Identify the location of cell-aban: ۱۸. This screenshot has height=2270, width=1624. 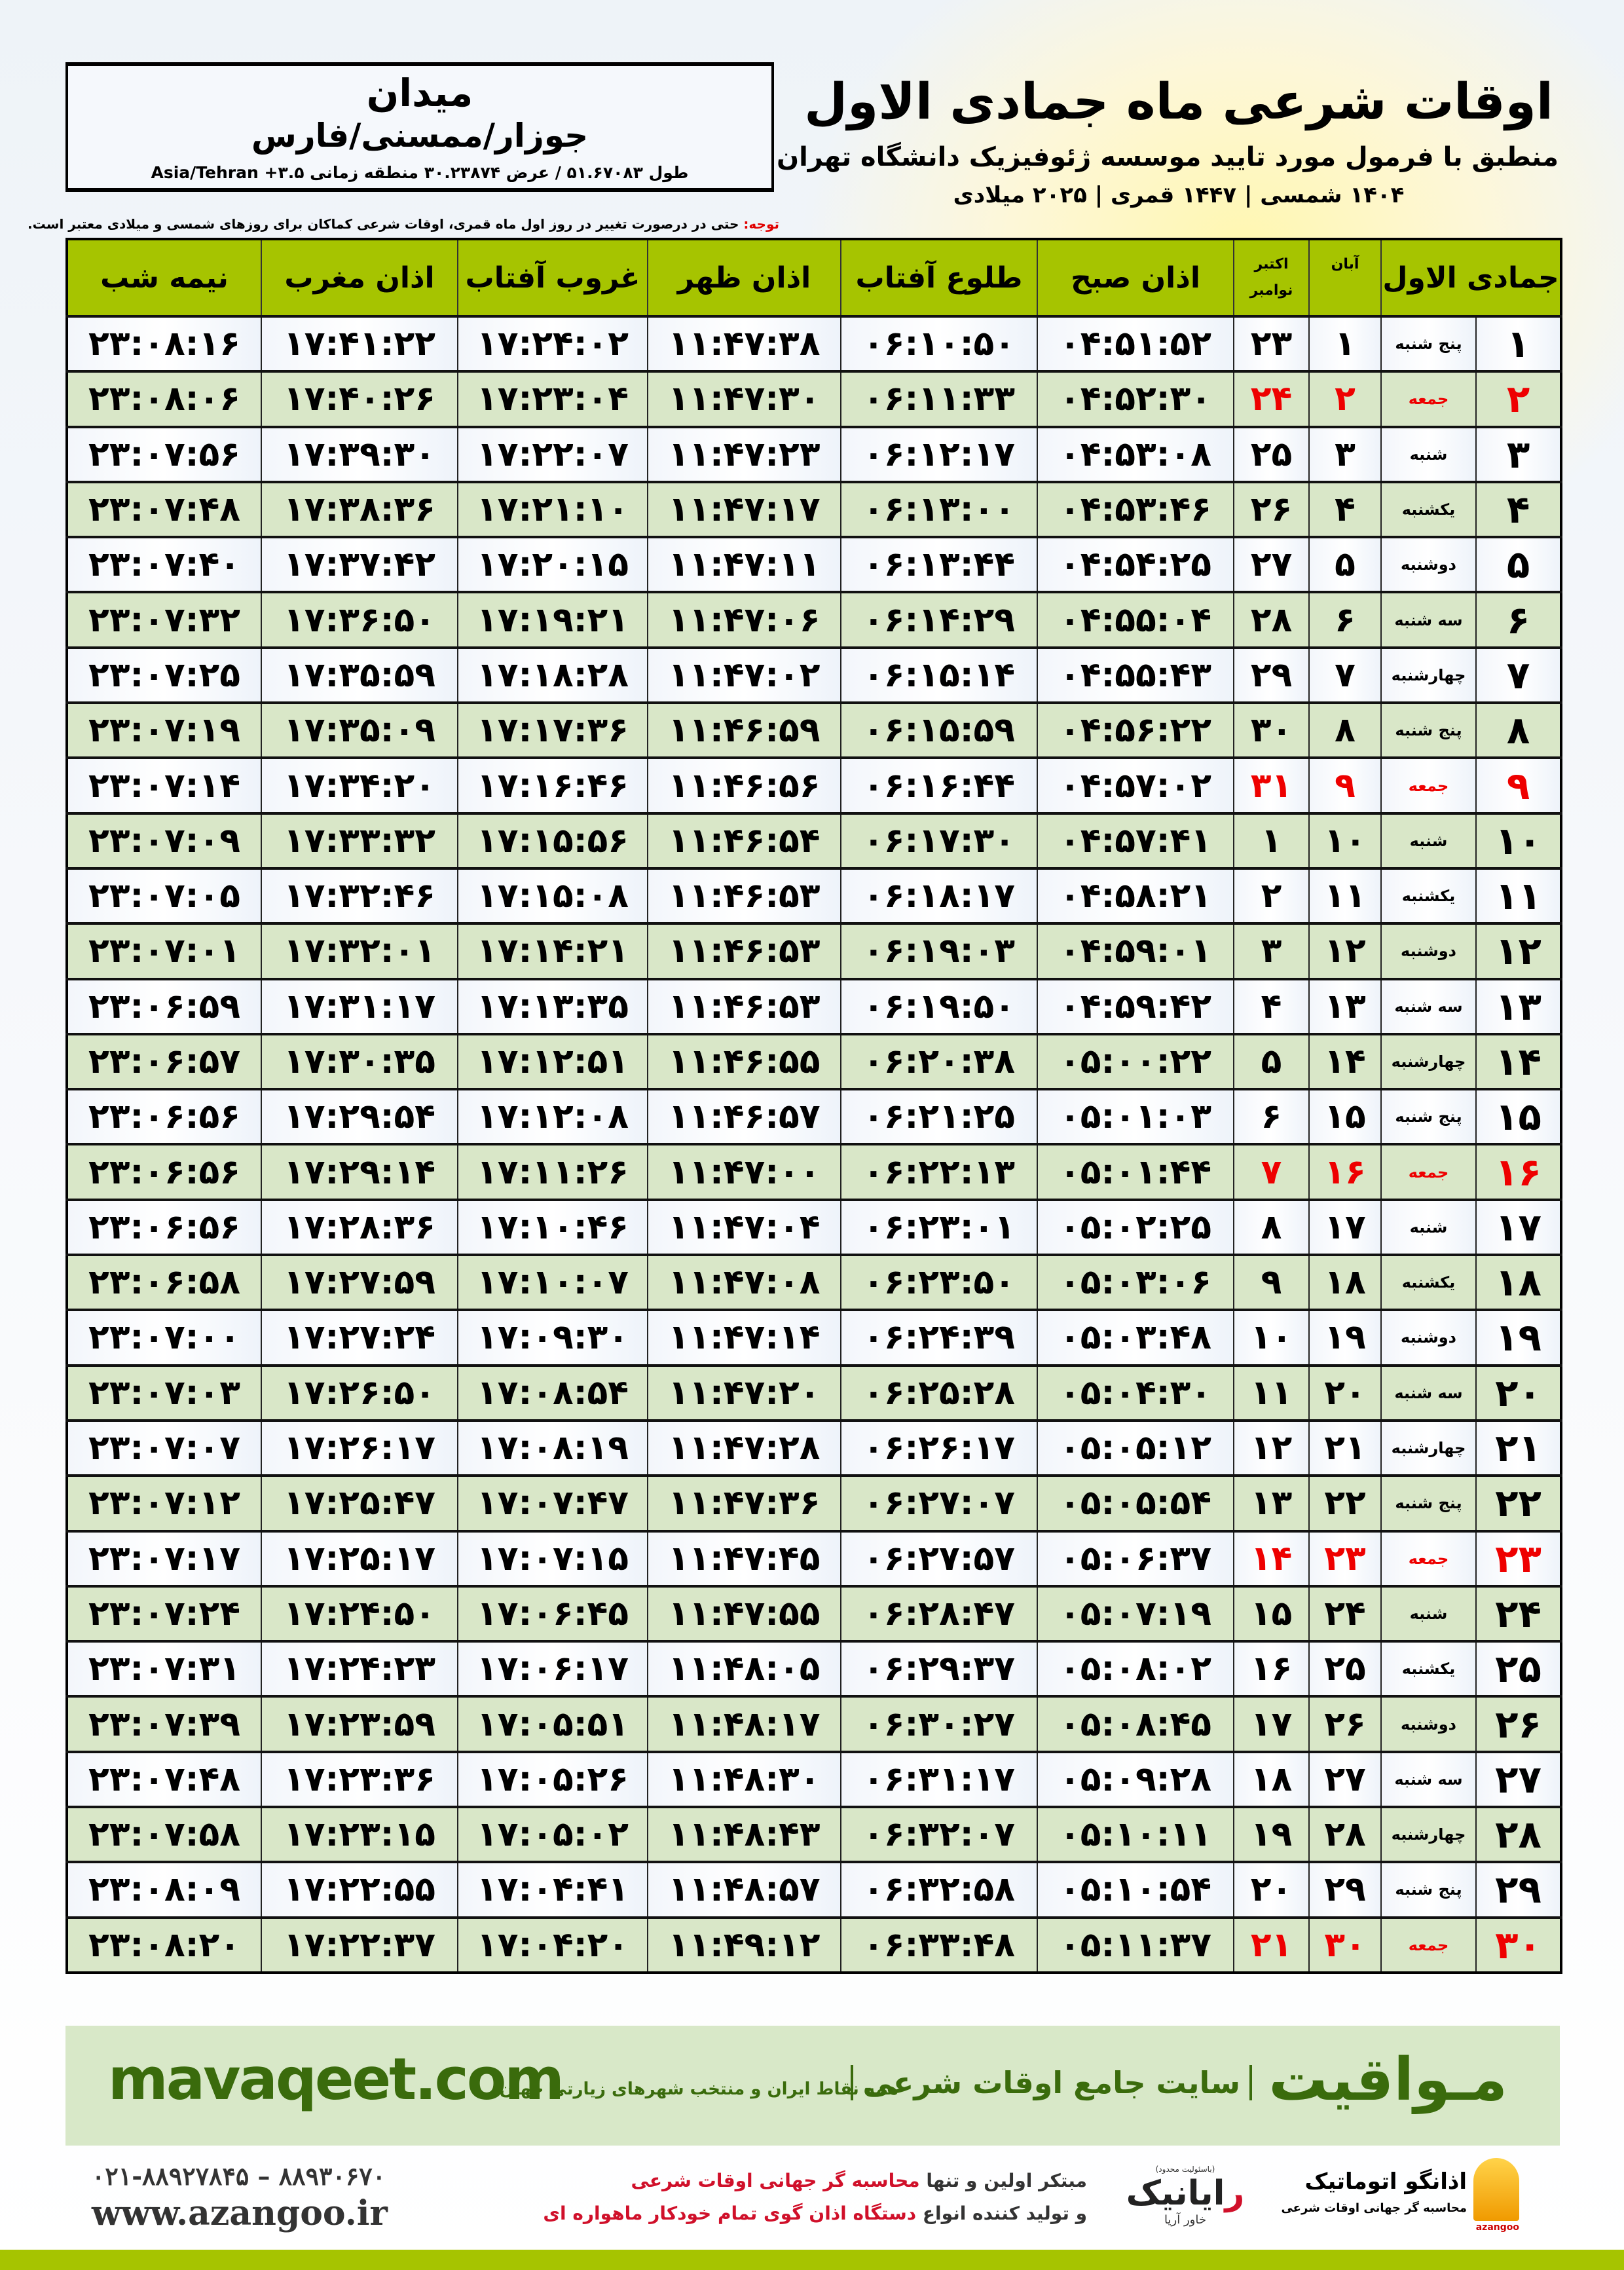
(1345, 1282).